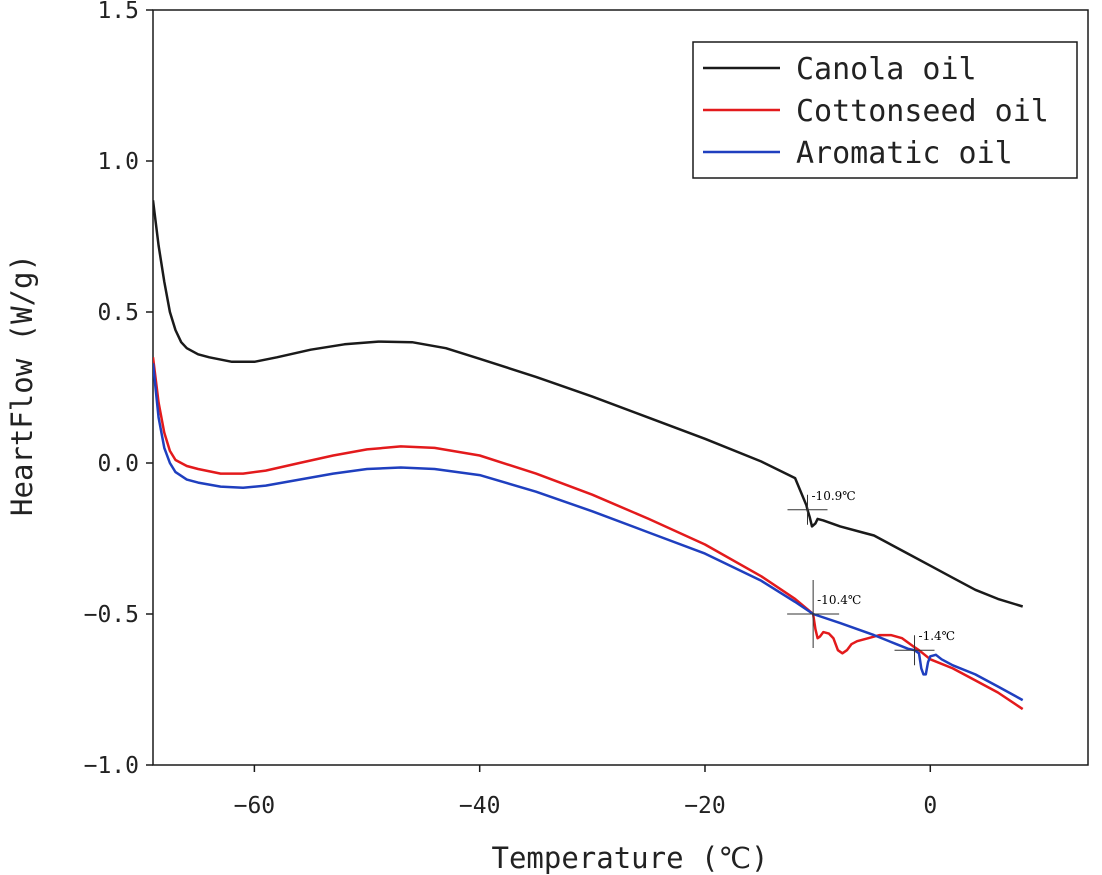 This screenshot has width=1102, height=875. I want to click on y-tick-label: 0.5, so click(118, 313).